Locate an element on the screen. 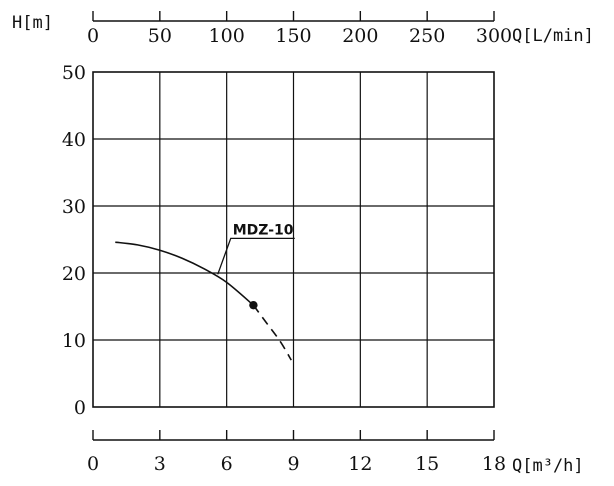 The image size is (614, 486). performance-curve-solid is located at coordinates (184, 273).